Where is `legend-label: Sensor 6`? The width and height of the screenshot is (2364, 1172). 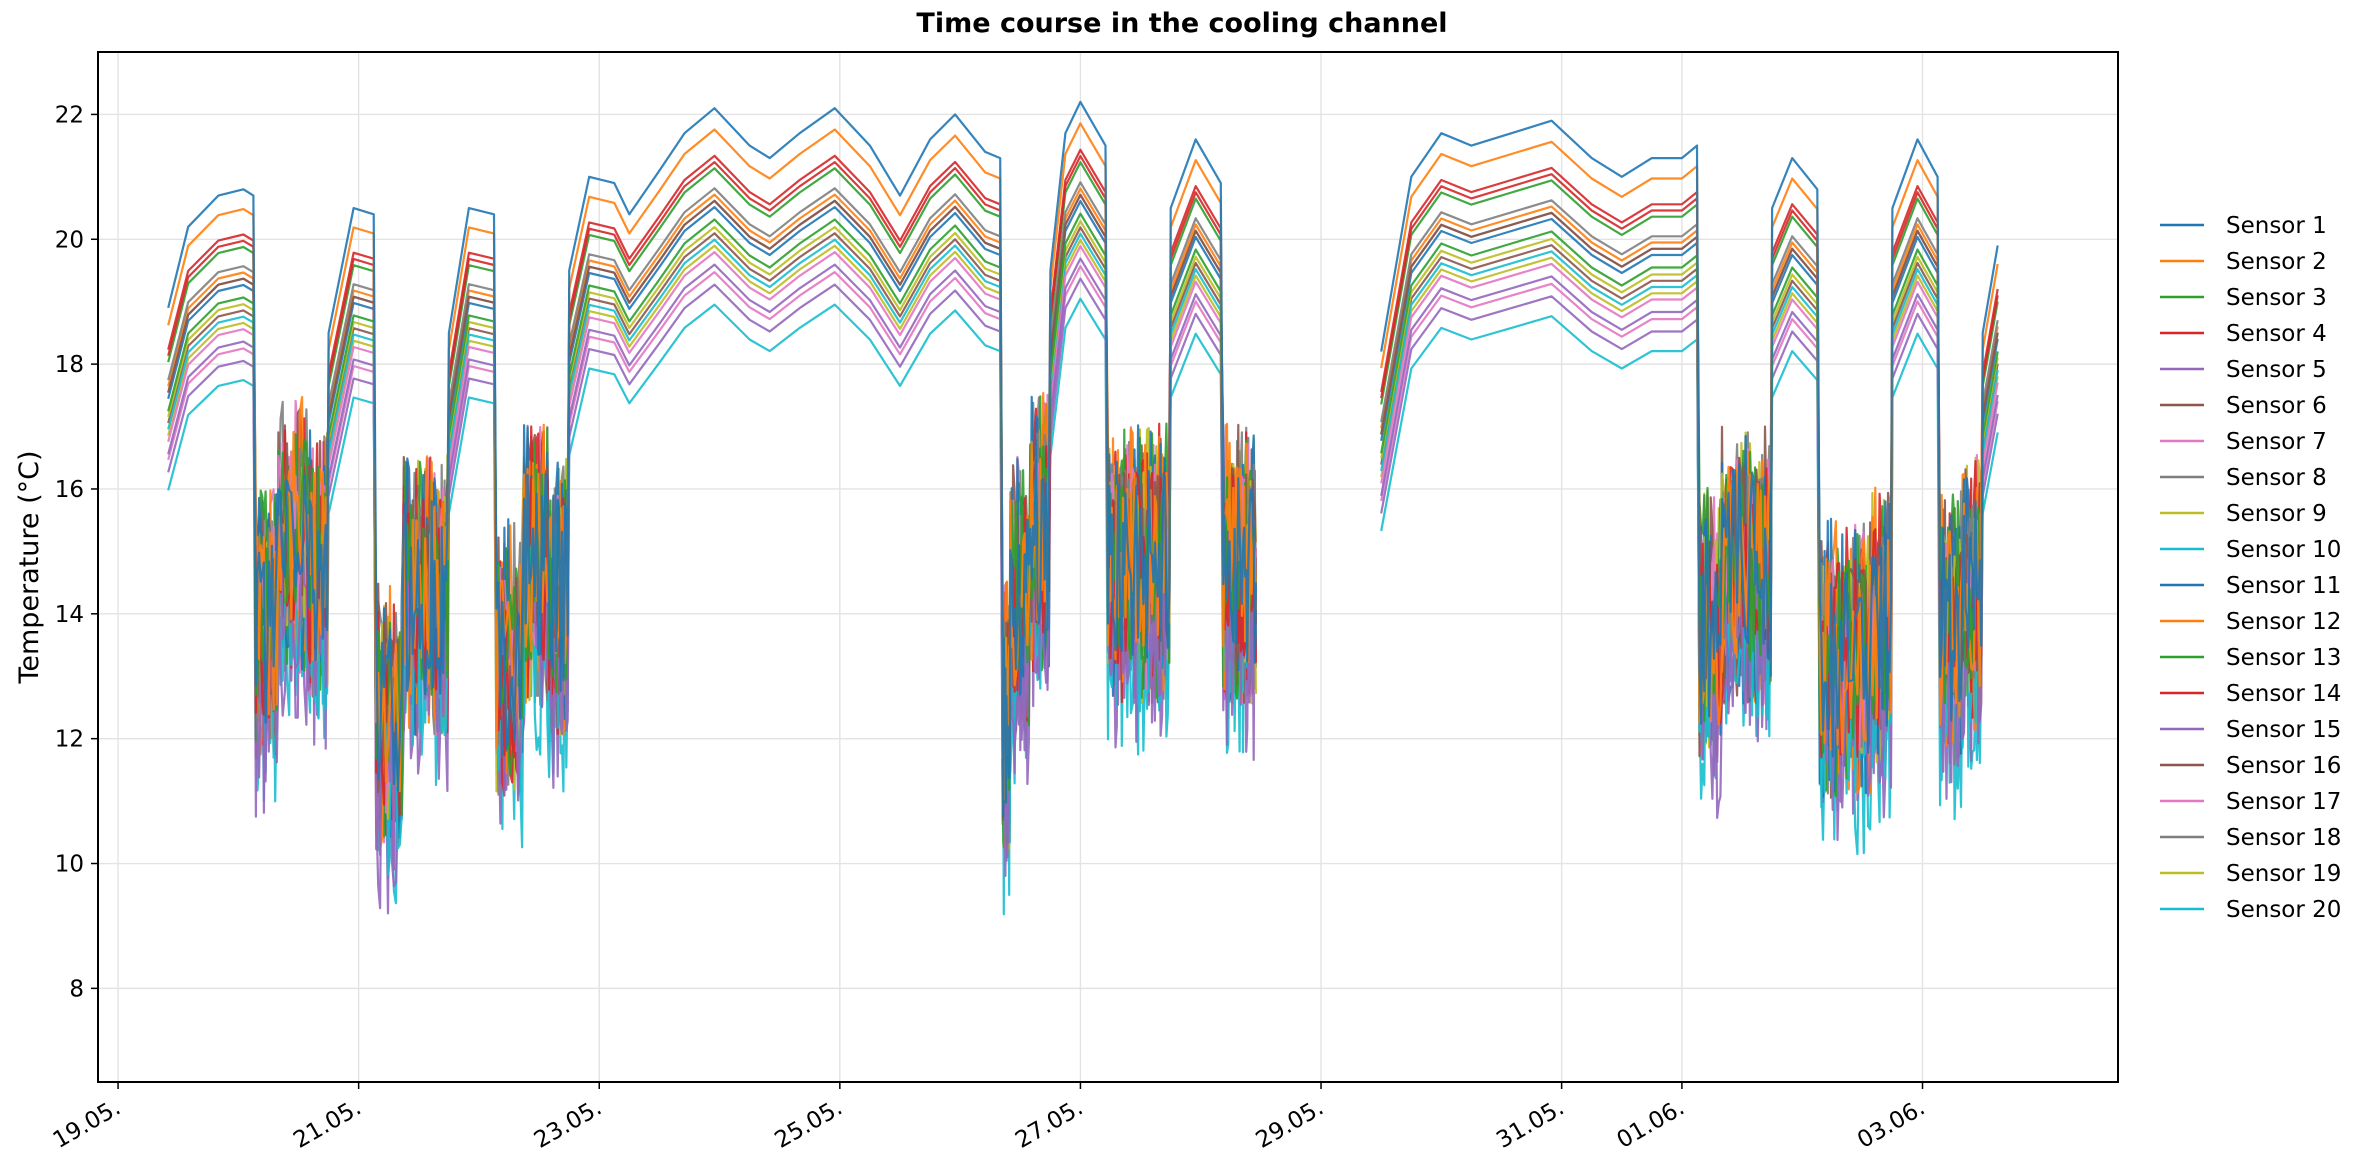 legend-label: Sensor 6 is located at coordinates (2276, 406).